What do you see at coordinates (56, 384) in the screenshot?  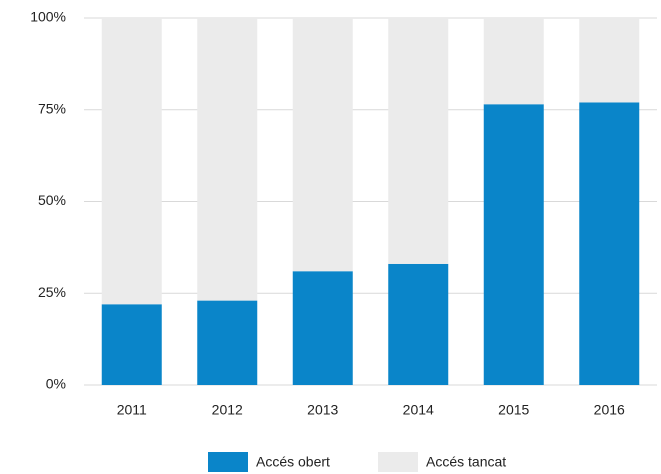 I see `y-tick-label: 0%` at bounding box center [56, 384].